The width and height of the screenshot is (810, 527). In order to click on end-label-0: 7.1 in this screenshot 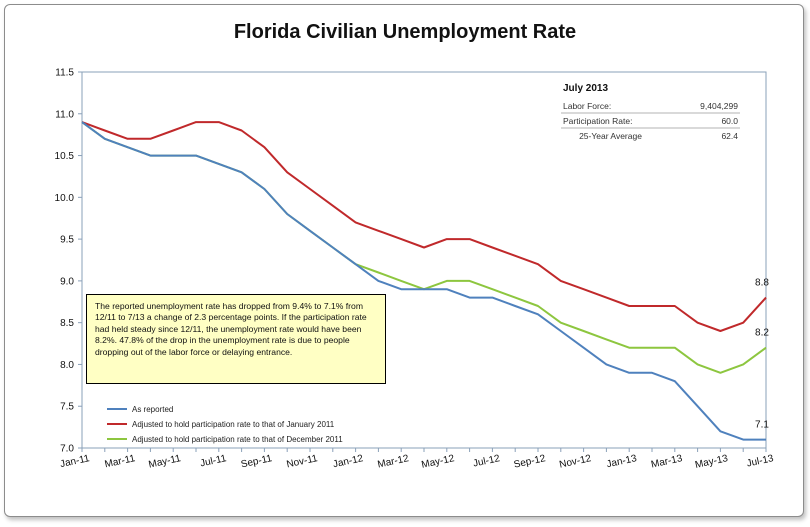, I will do `click(762, 425)`.